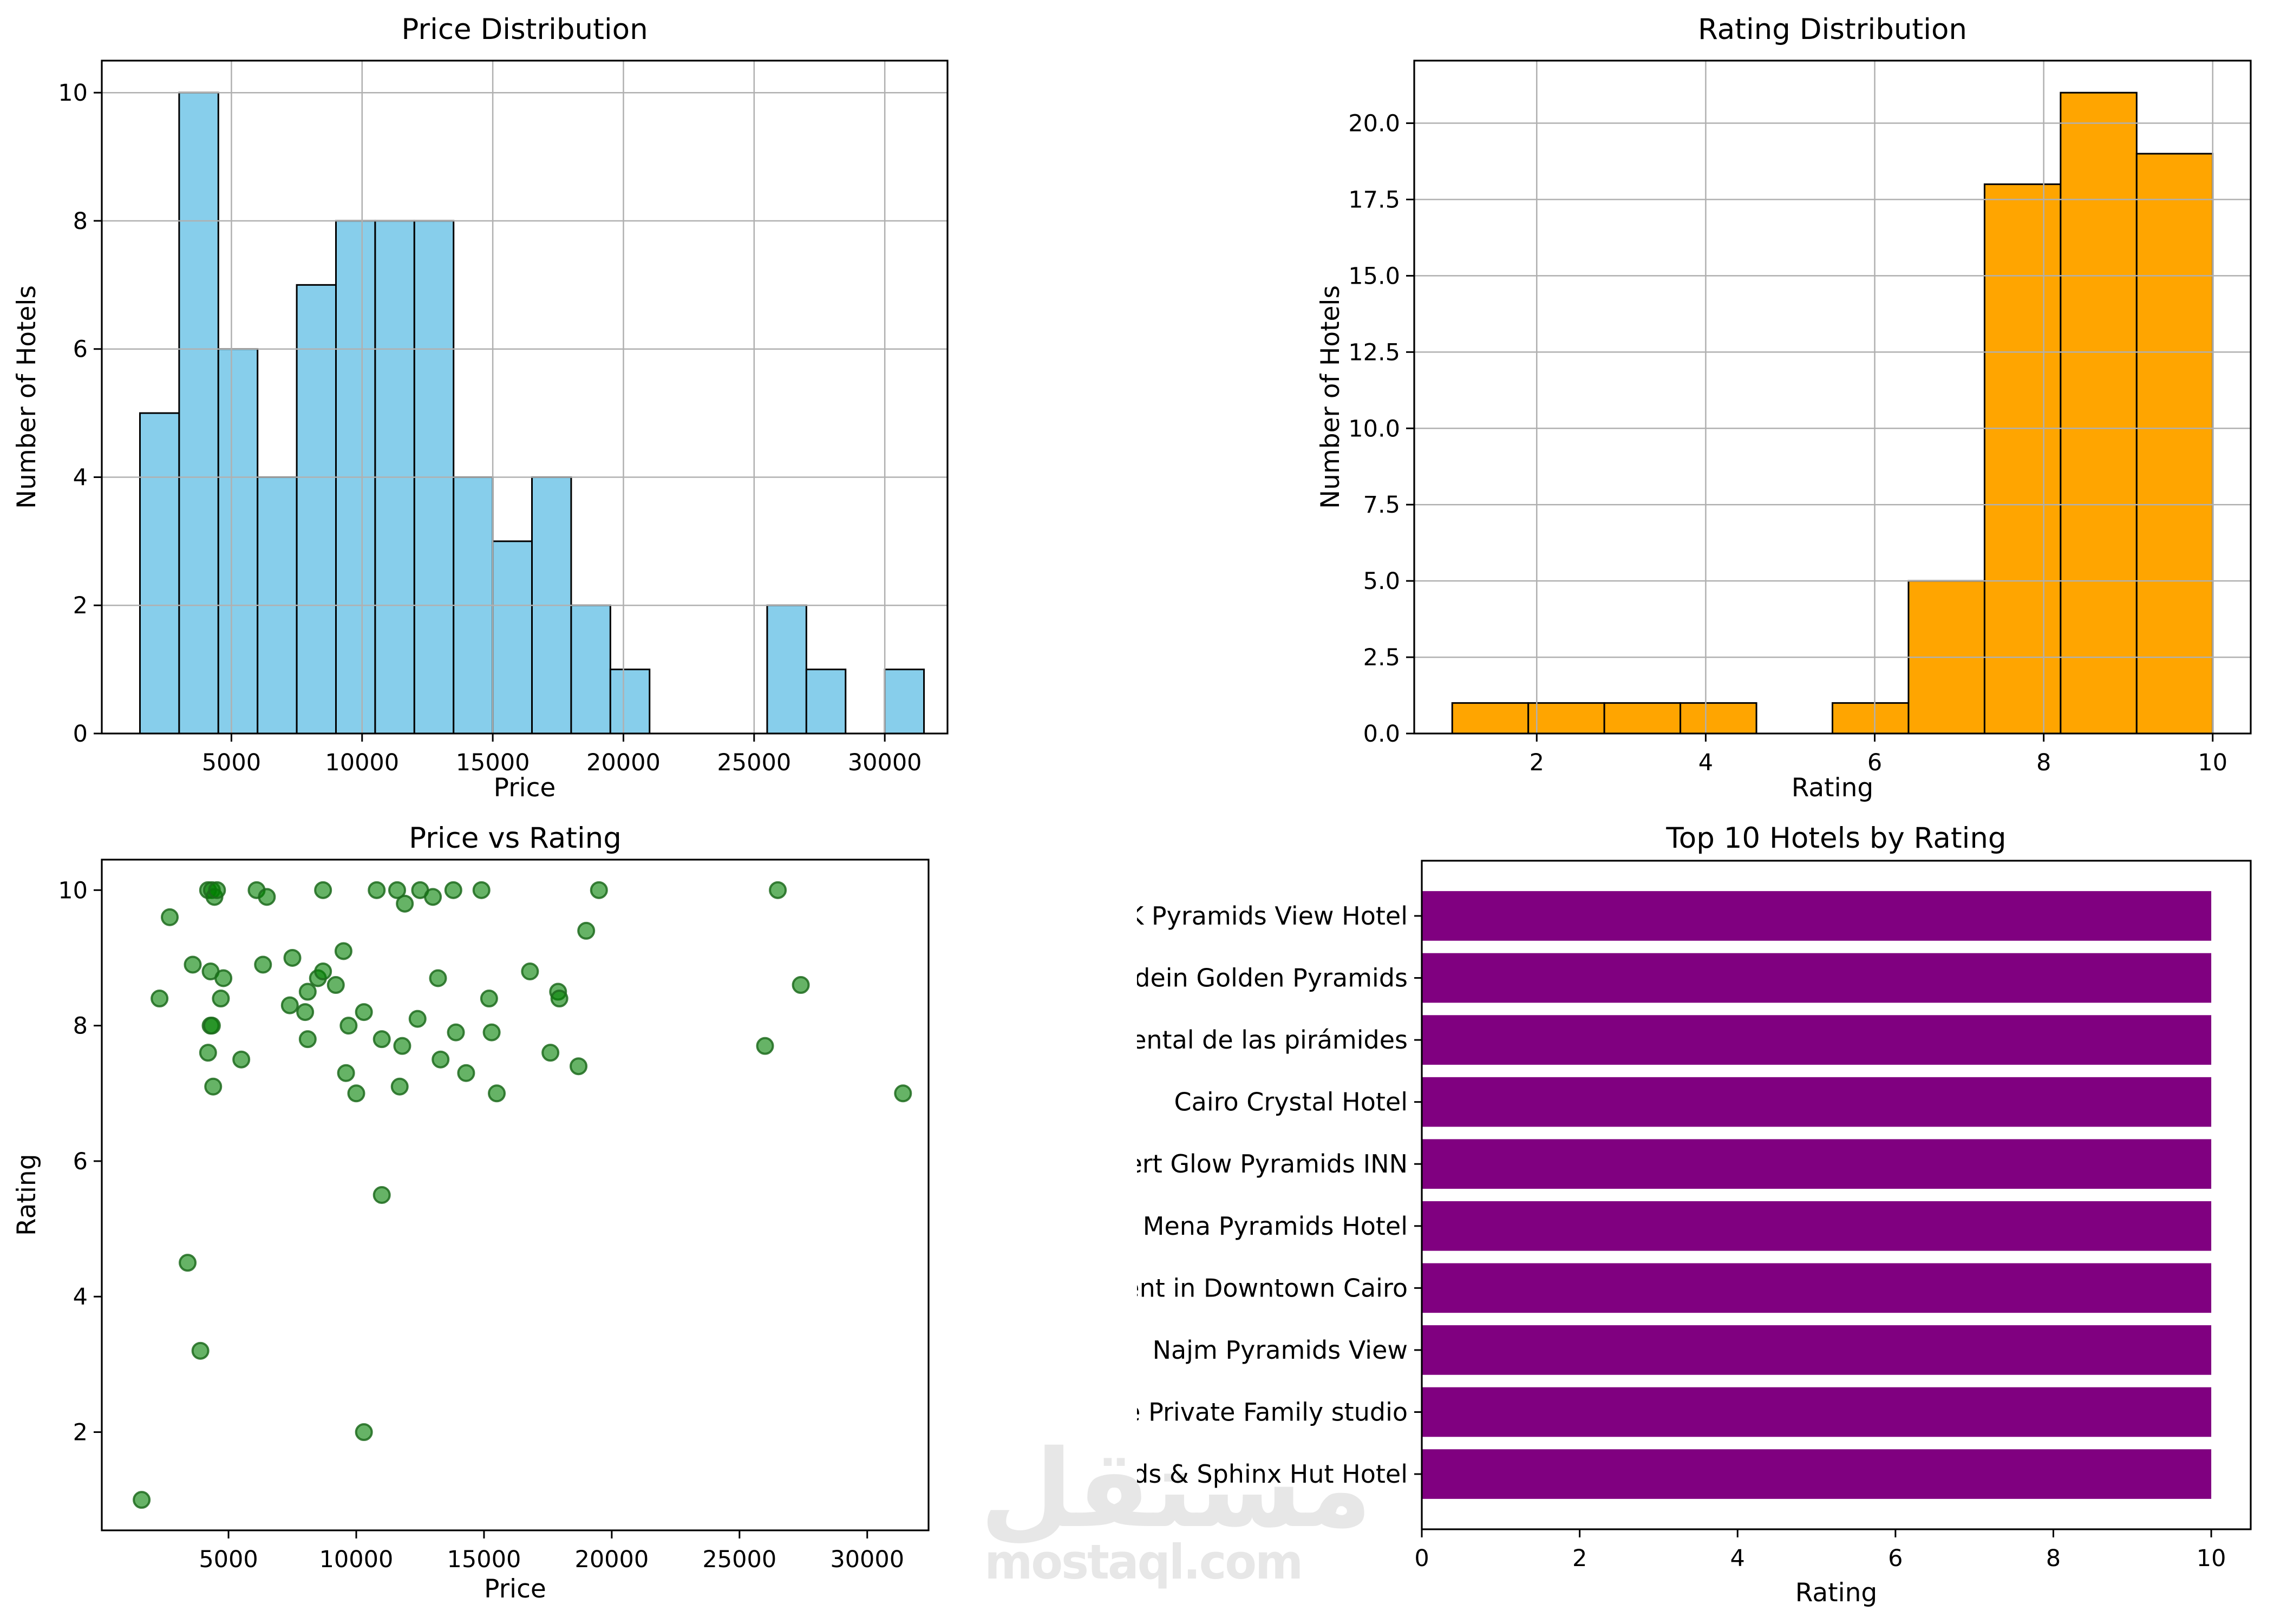  I want to click on rating-hist-xaxis-label: Rating, so click(1833, 788).